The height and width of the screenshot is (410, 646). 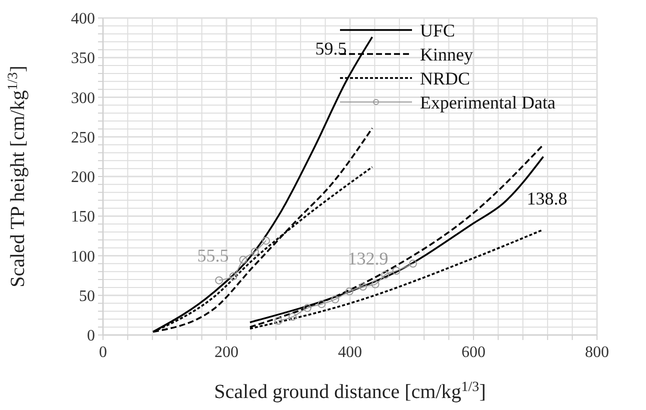 I want to click on legend-label: NRDC, so click(x=445, y=78).